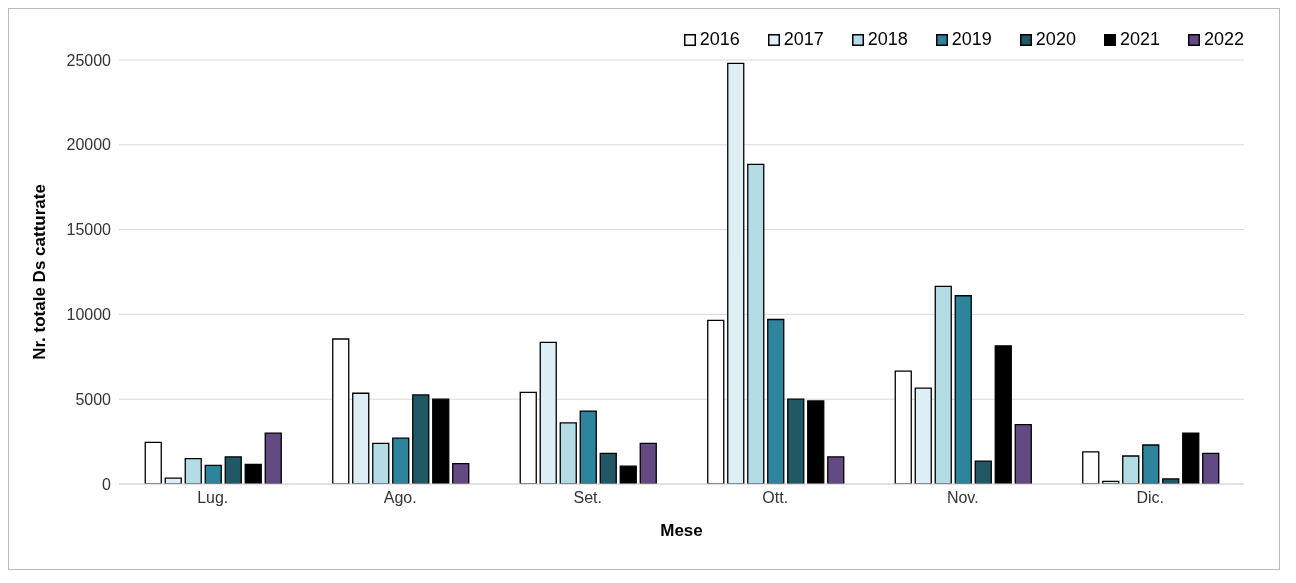 The height and width of the screenshot is (583, 1296). What do you see at coordinates (1055, 39) in the screenshot?
I see `legend-label: 2020` at bounding box center [1055, 39].